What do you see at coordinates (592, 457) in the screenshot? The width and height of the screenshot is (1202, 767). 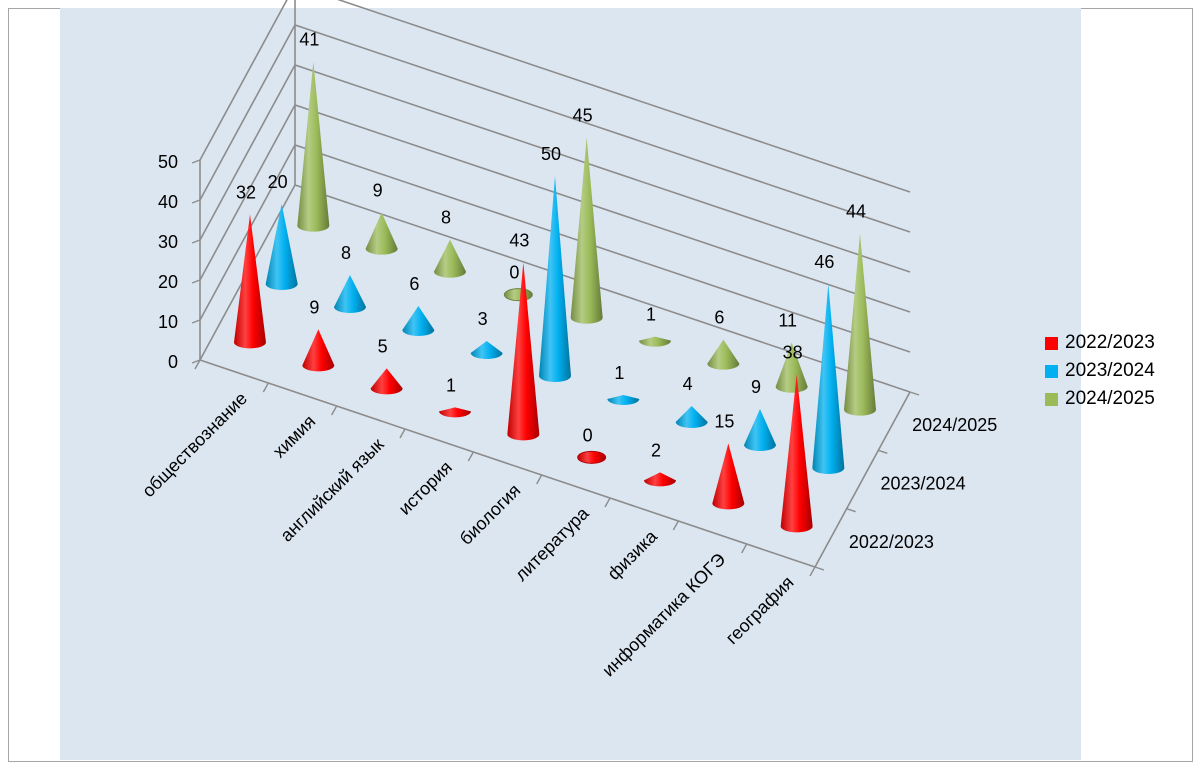 I see `cone-base` at bounding box center [592, 457].